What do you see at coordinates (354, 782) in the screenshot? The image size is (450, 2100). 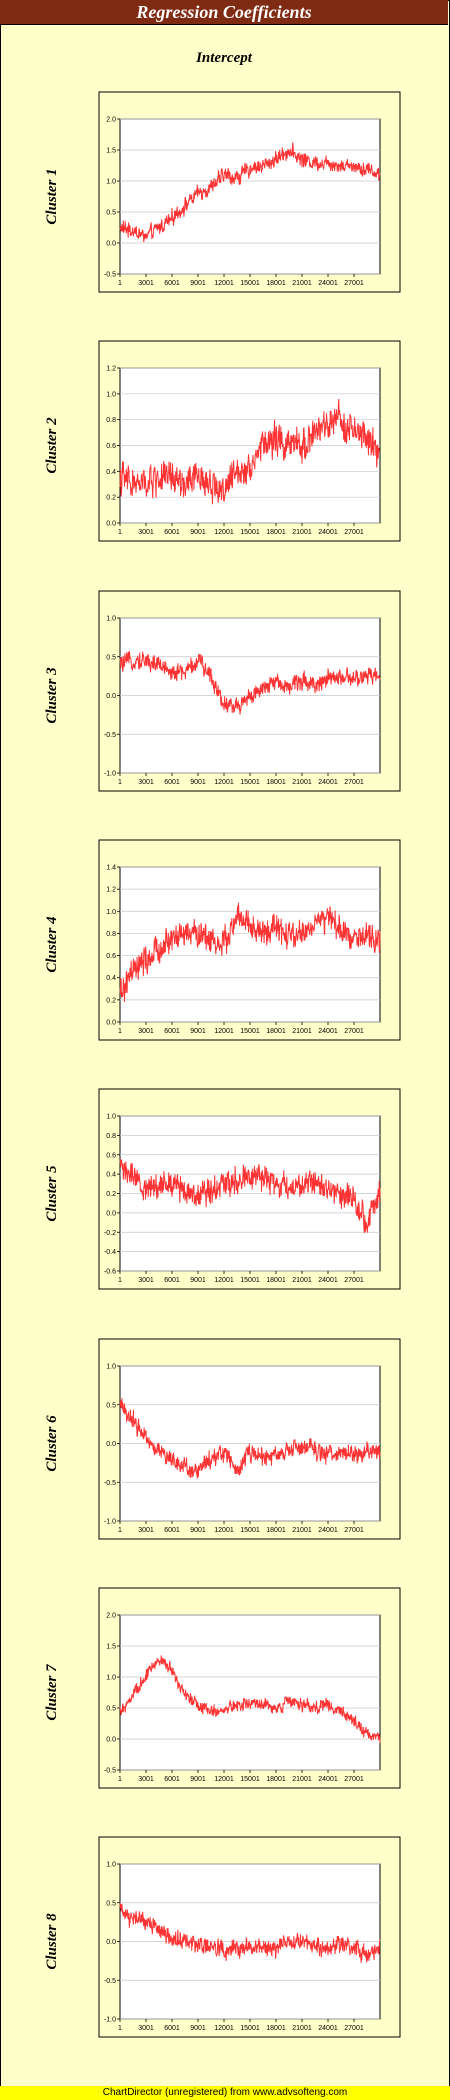 I see `x-tick-label: 27001` at bounding box center [354, 782].